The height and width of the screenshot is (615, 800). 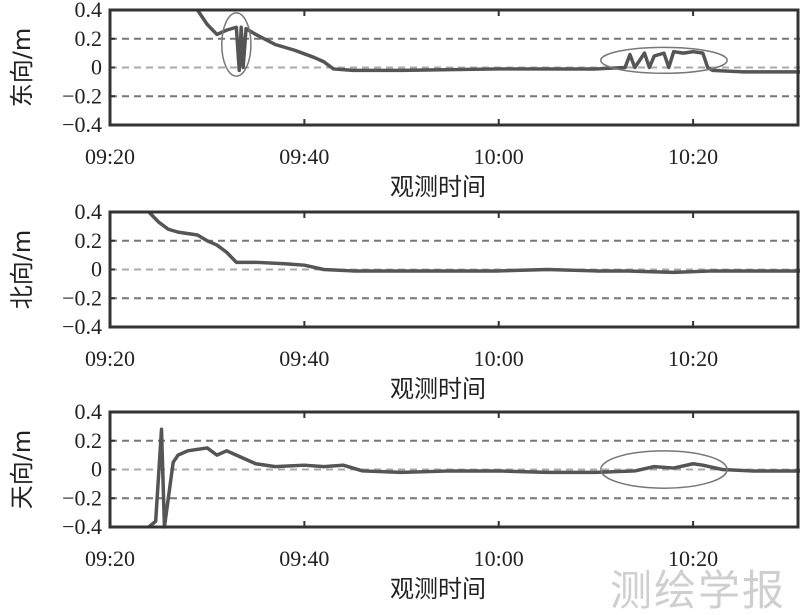 What do you see at coordinates (697, 590) in the screenshot?
I see `watermark: 测绘学报` at bounding box center [697, 590].